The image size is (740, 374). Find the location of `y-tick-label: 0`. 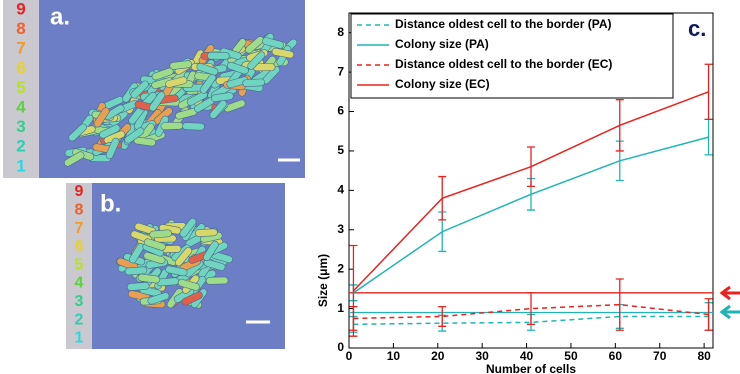

y-tick-label: 0 is located at coordinates (340, 347).